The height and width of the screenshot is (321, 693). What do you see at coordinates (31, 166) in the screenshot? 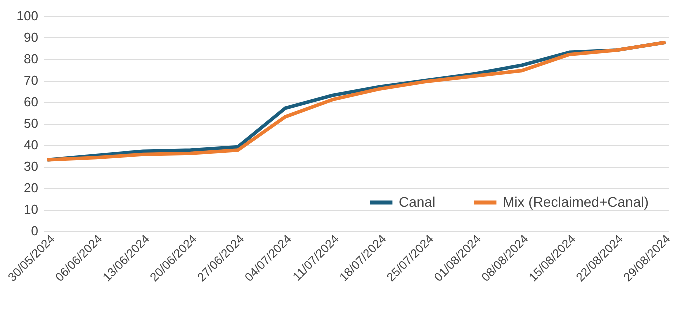
I see `y-tick-label: 30` at bounding box center [31, 166].